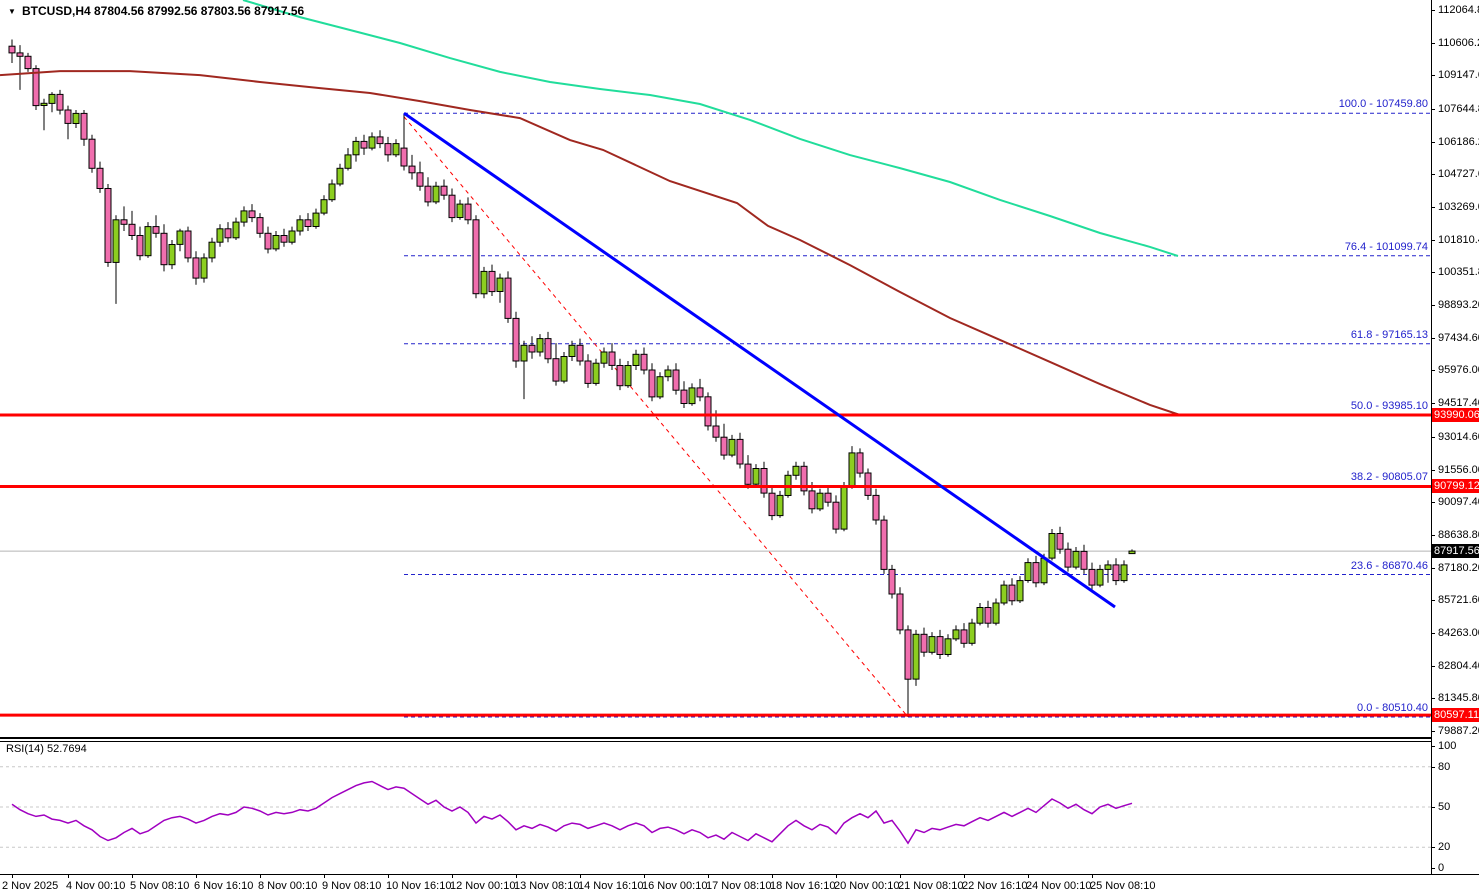 This screenshot has height=896, width=1479. What do you see at coordinates (1458, 666) in the screenshot?
I see `price-axis-label: 82804.40` at bounding box center [1458, 666].